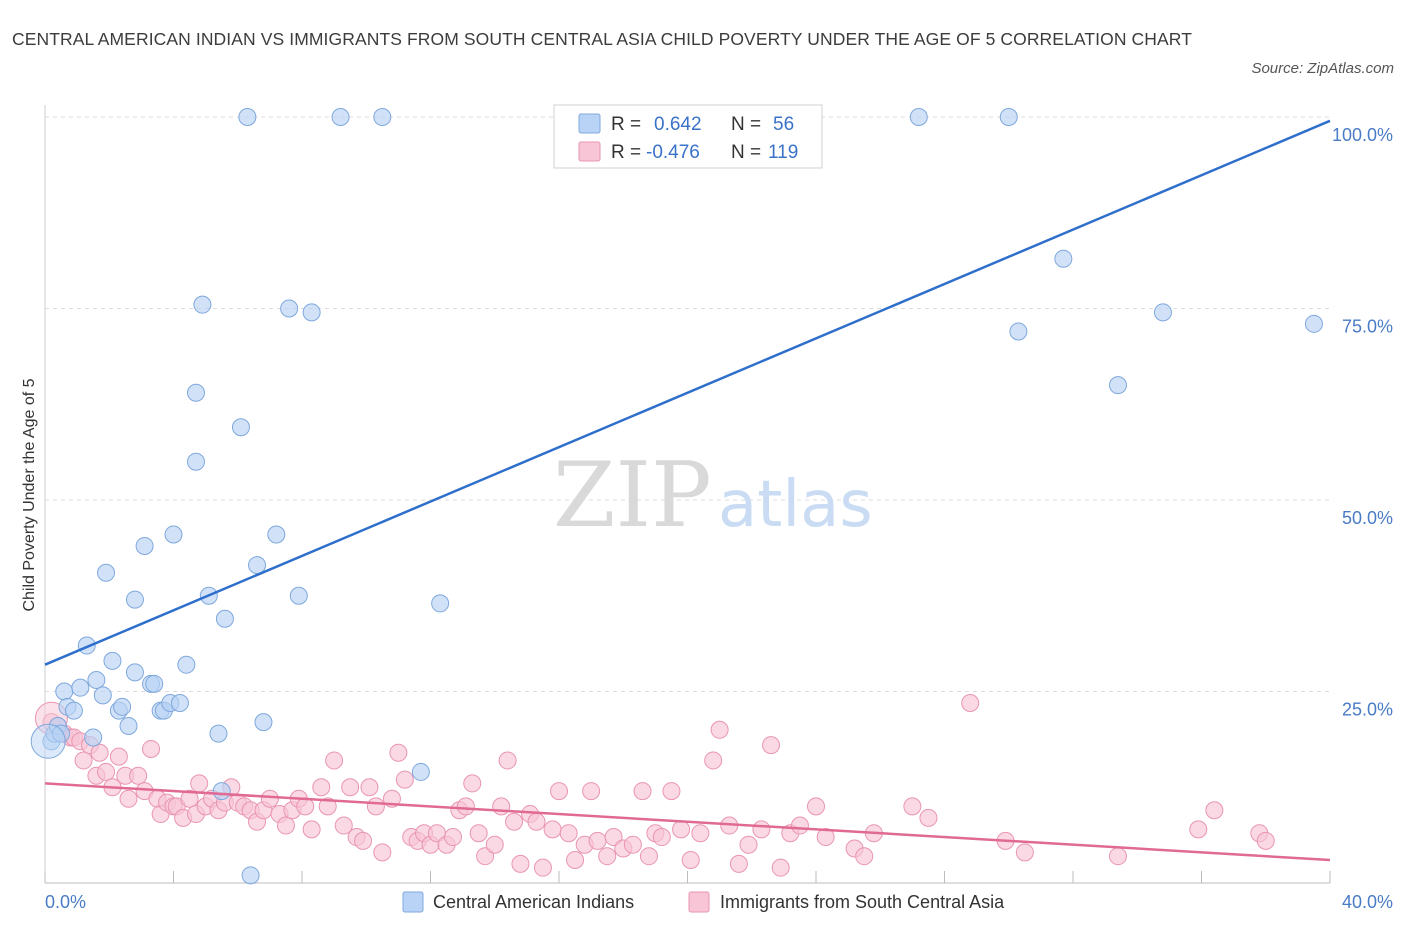 This screenshot has height=930, width=1406. I want to click on series-legend-label-1: Central American Indians, so click(533, 902).